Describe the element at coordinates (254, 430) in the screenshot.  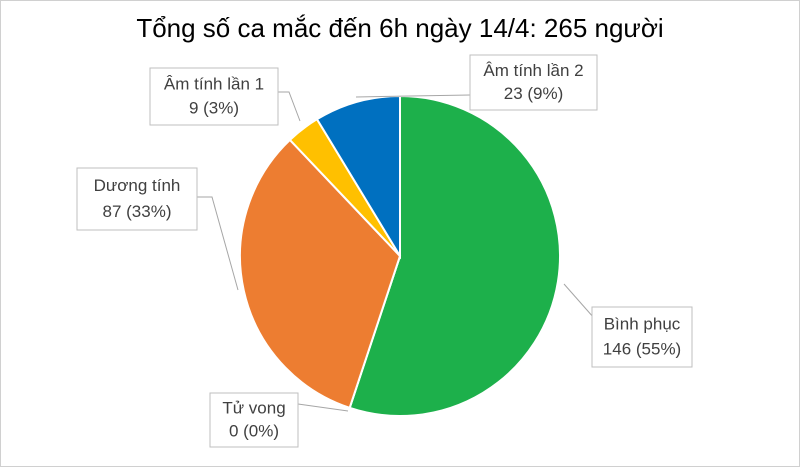
I see `value-label: 0 (0%)` at that location.